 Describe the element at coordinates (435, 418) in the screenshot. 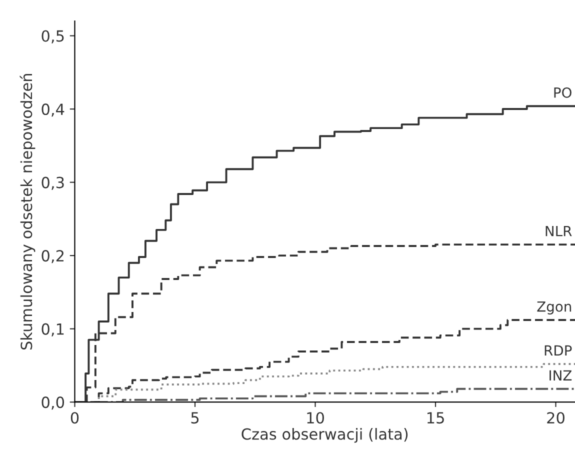

I see `x-tick-label: 15` at that location.